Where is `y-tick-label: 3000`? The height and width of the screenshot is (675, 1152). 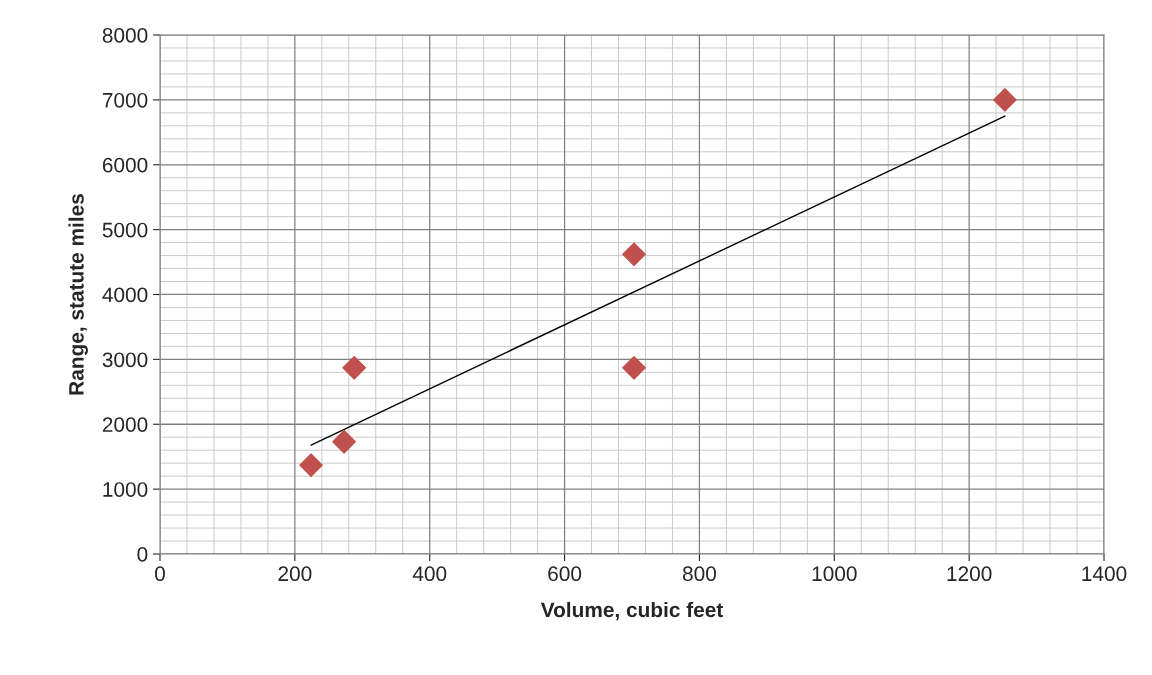 y-tick-label: 3000 is located at coordinates (125, 360).